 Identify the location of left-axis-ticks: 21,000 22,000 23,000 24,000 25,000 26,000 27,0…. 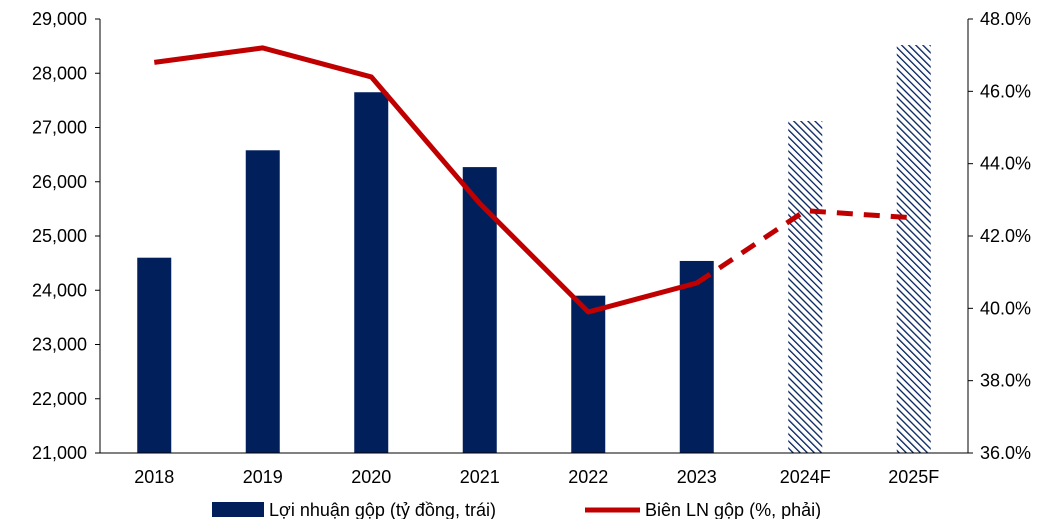
(66, 236).